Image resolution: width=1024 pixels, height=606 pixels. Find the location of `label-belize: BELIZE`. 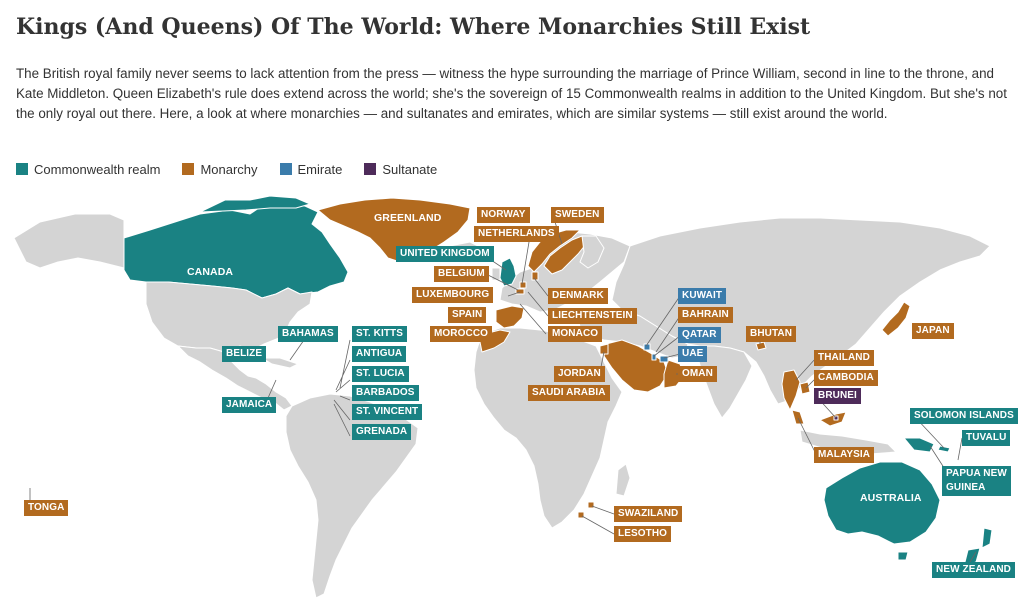

label-belize: BELIZE is located at coordinates (244, 354).